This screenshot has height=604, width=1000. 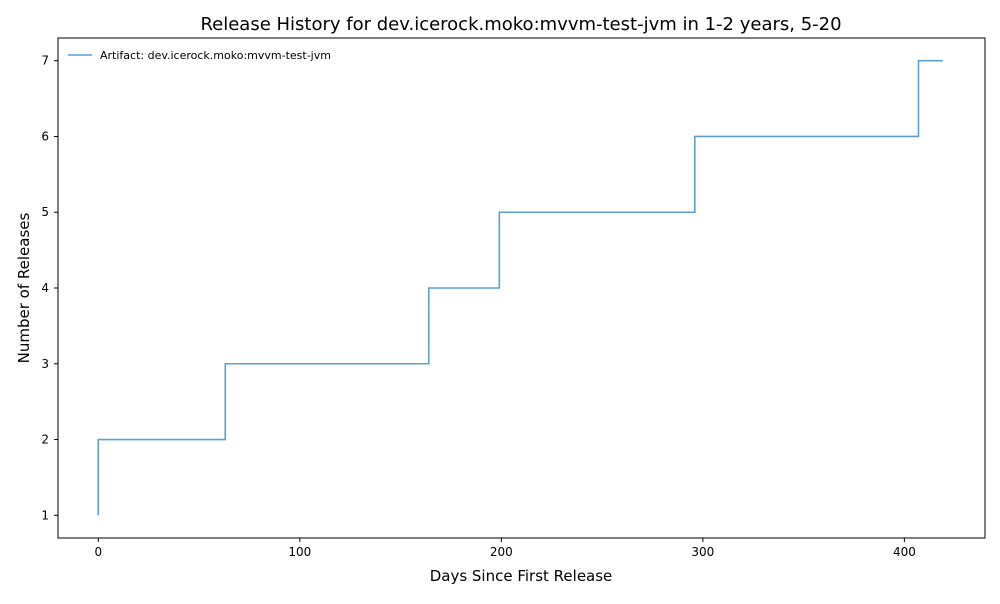 What do you see at coordinates (215, 55) in the screenshot?
I see `legend-label: Artifact: dev.icerock.moko:mvvm-test-jvm` at bounding box center [215, 55].